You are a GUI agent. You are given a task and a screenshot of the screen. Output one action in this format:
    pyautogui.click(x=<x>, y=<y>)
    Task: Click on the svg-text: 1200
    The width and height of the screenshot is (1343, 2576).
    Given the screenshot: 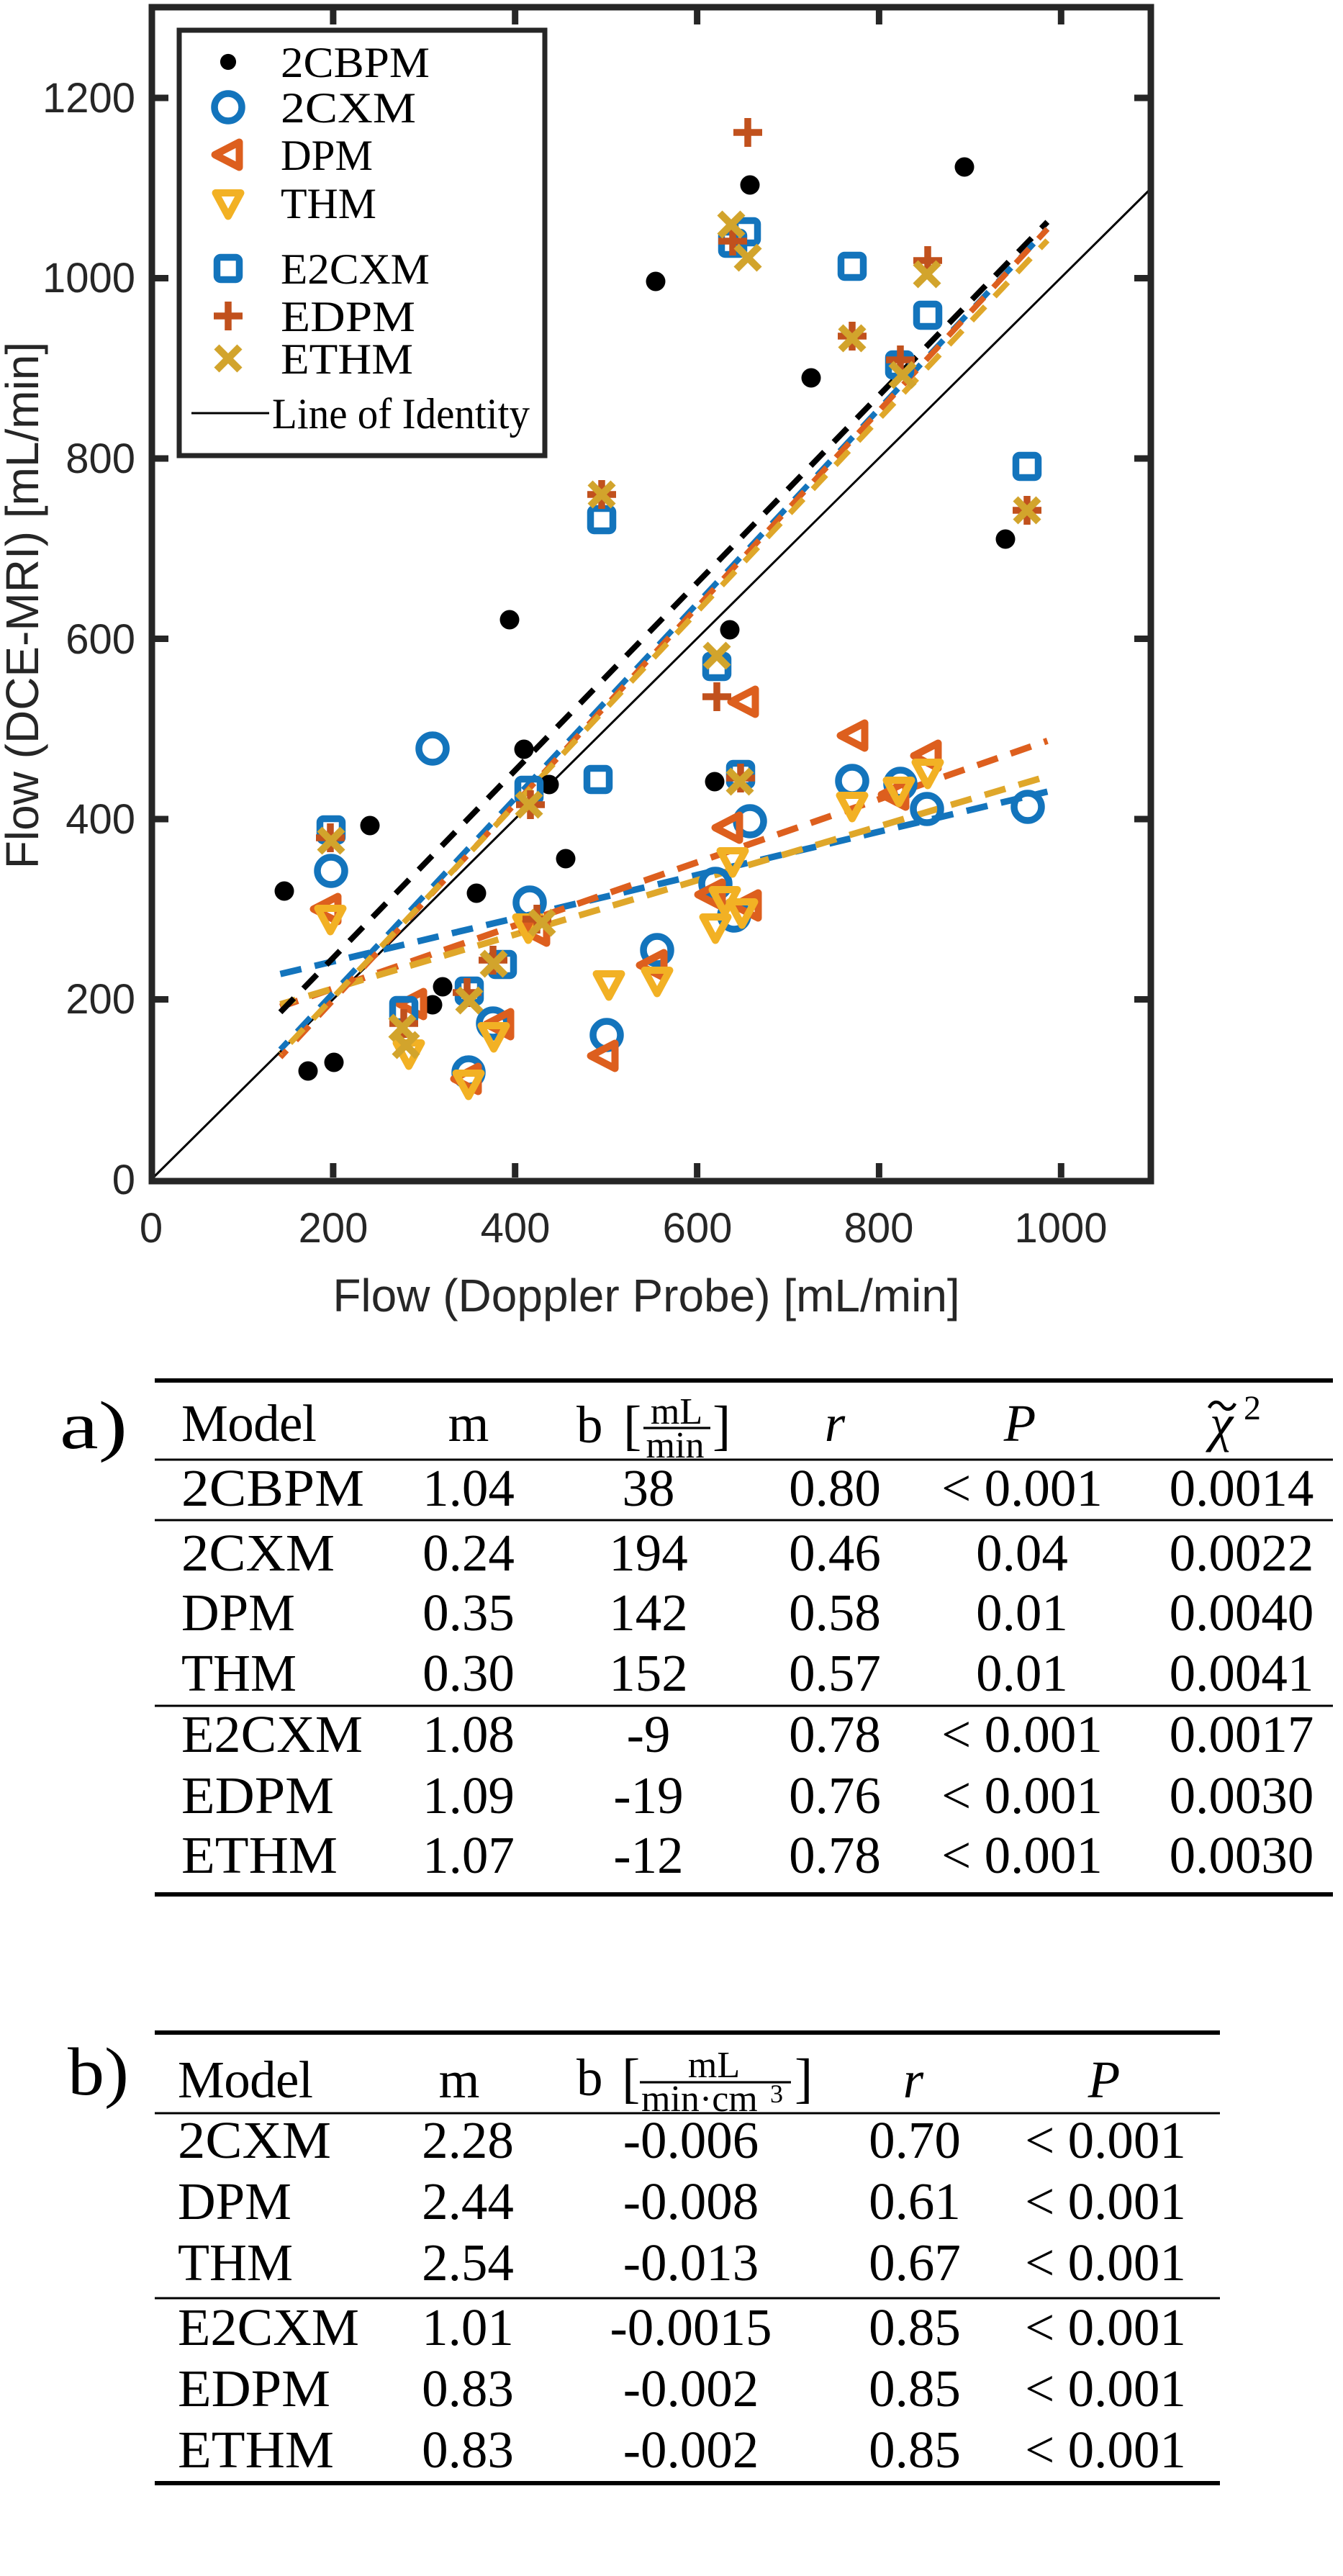 What is the action you would take?
    pyautogui.click(x=88, y=98)
    